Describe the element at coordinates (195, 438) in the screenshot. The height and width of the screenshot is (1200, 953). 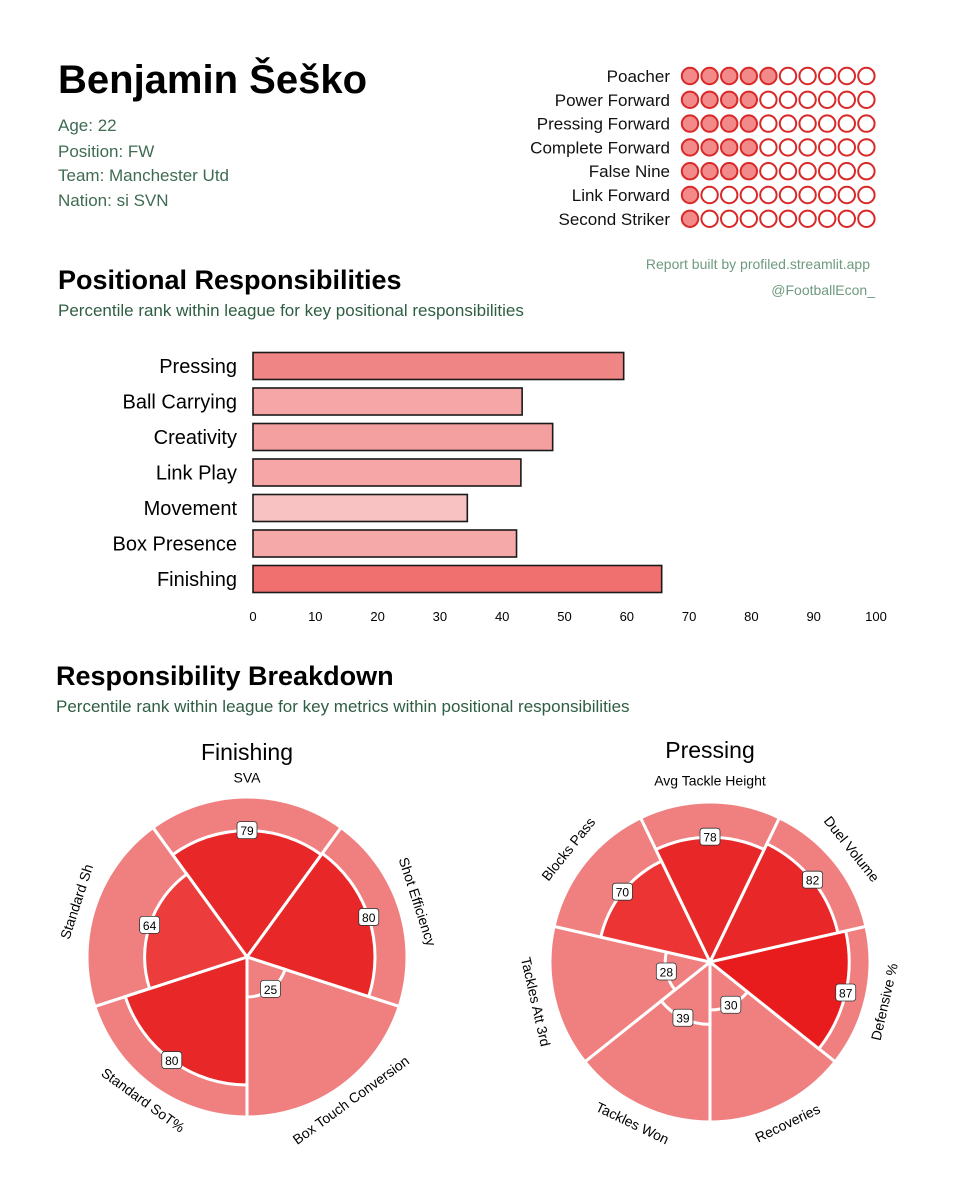
I see `bar-label-creativity: Creativity` at that location.